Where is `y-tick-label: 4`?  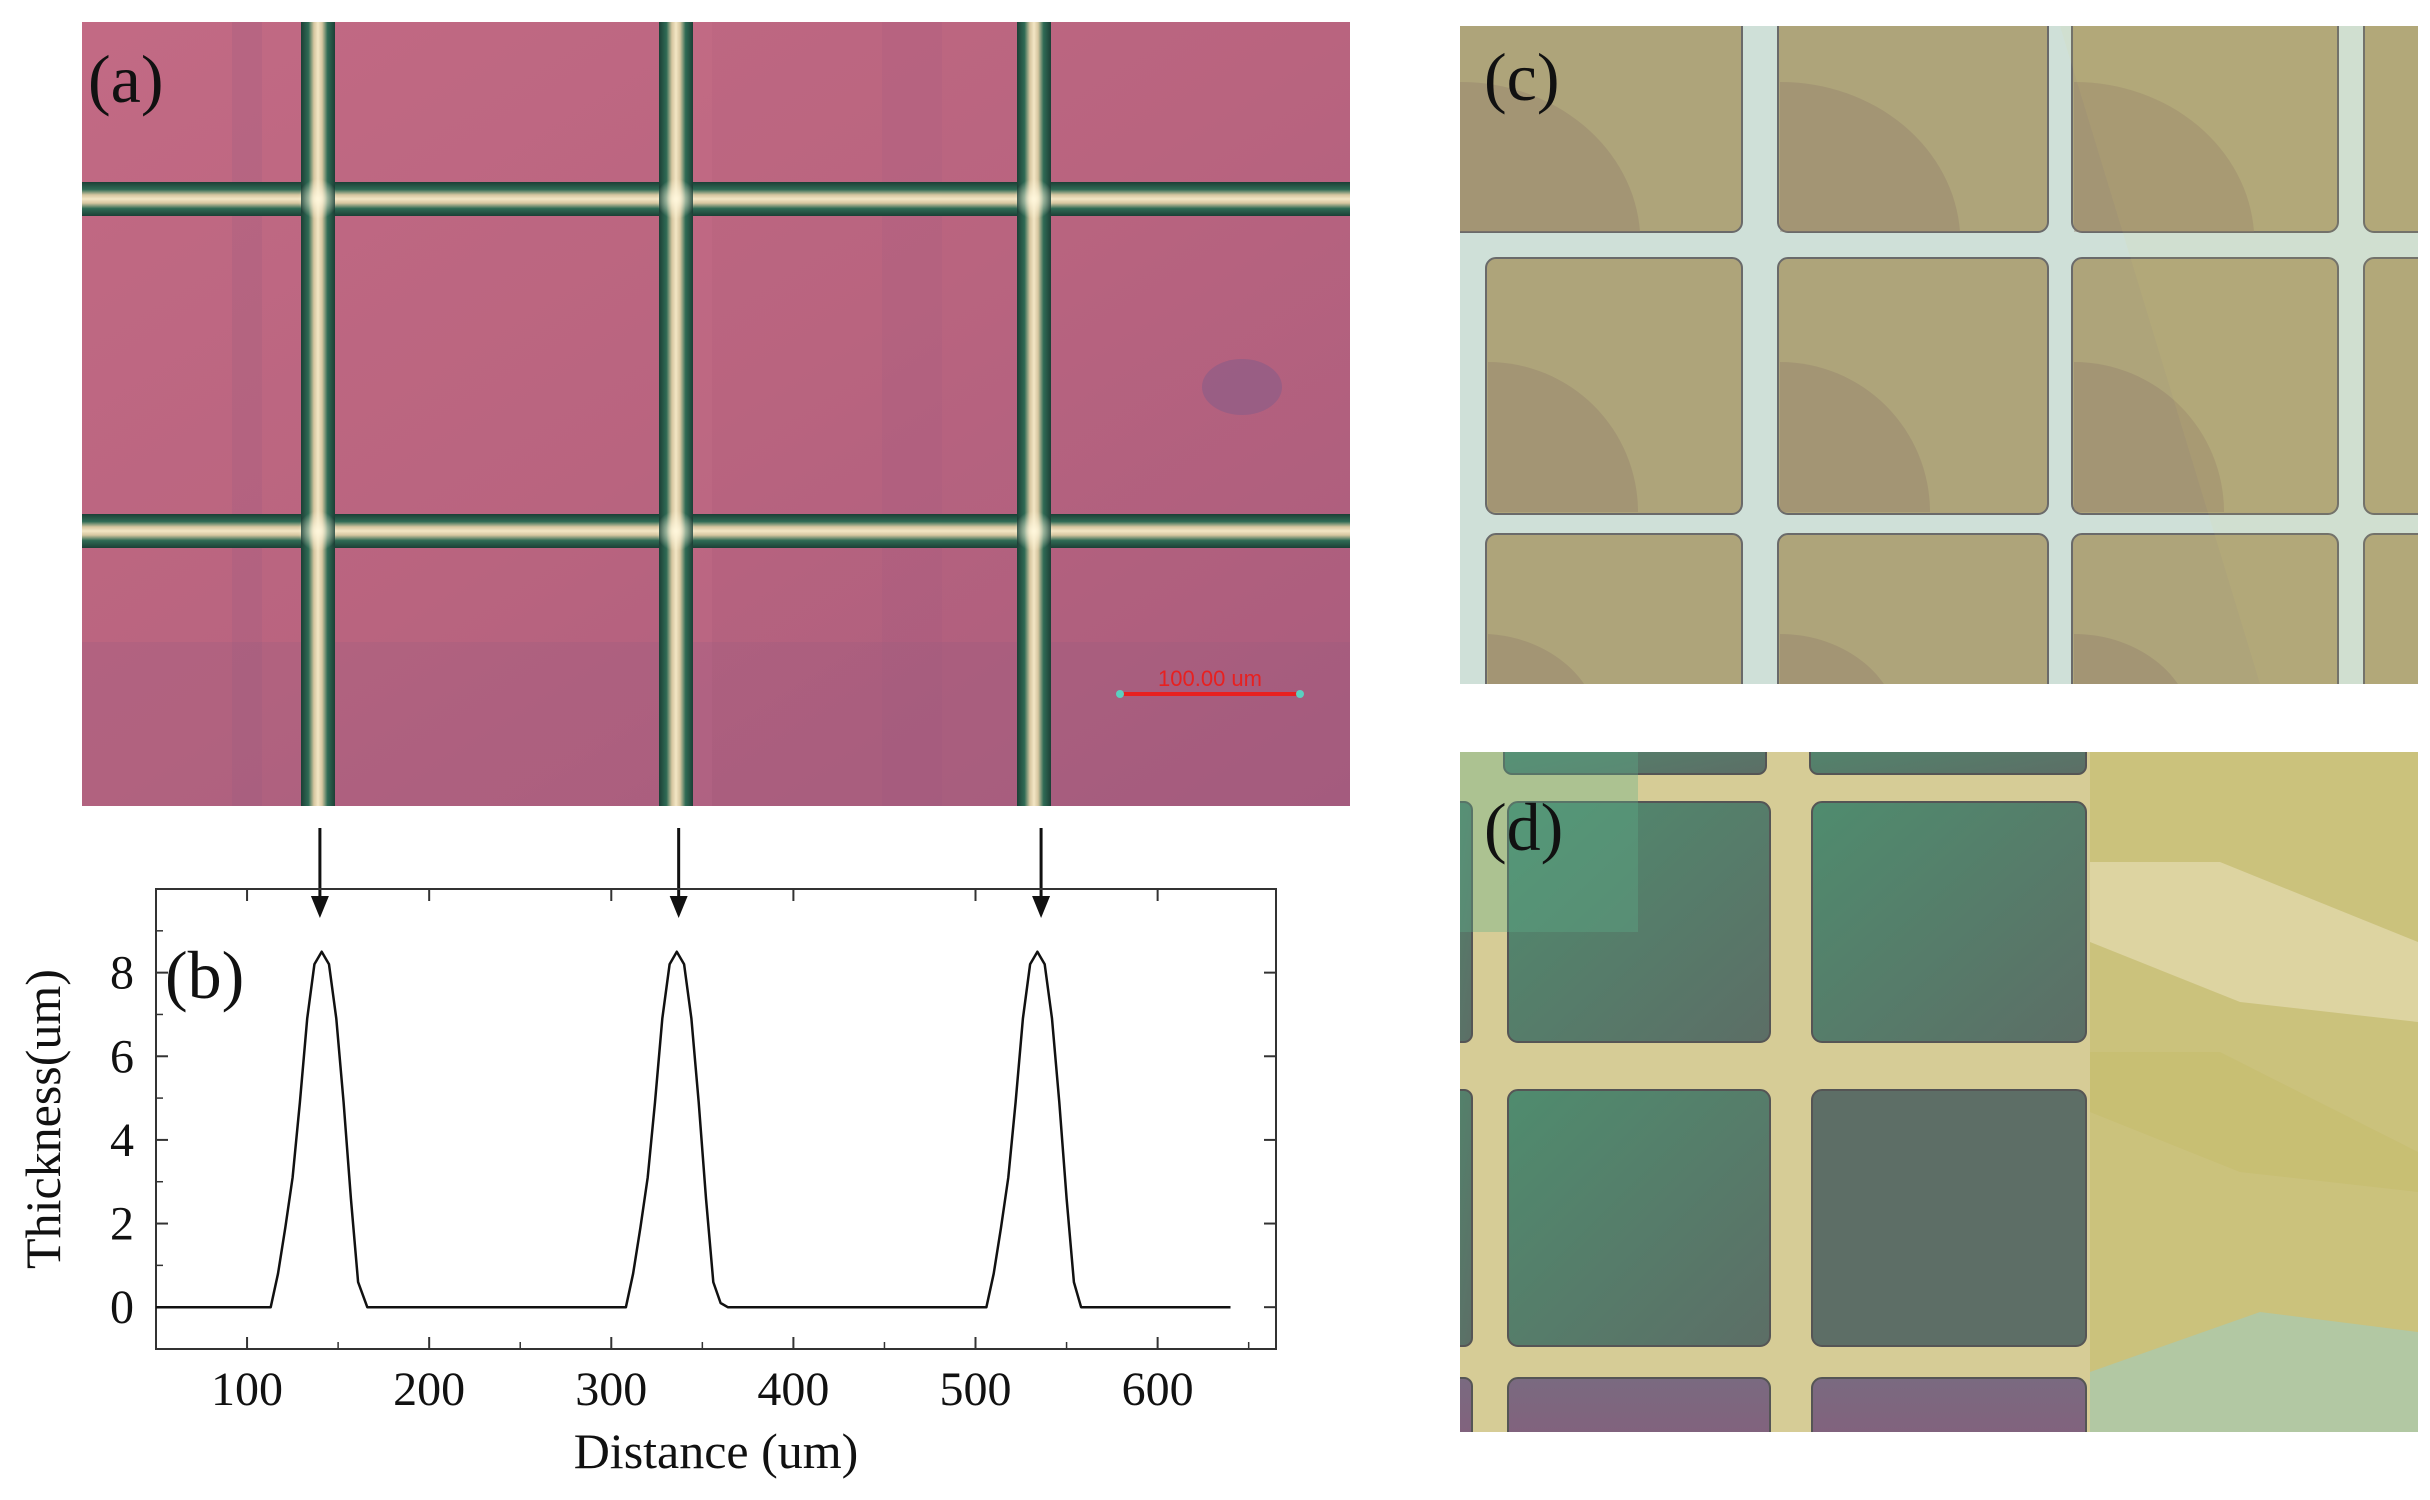 y-tick-label: 4 is located at coordinates (122, 1140).